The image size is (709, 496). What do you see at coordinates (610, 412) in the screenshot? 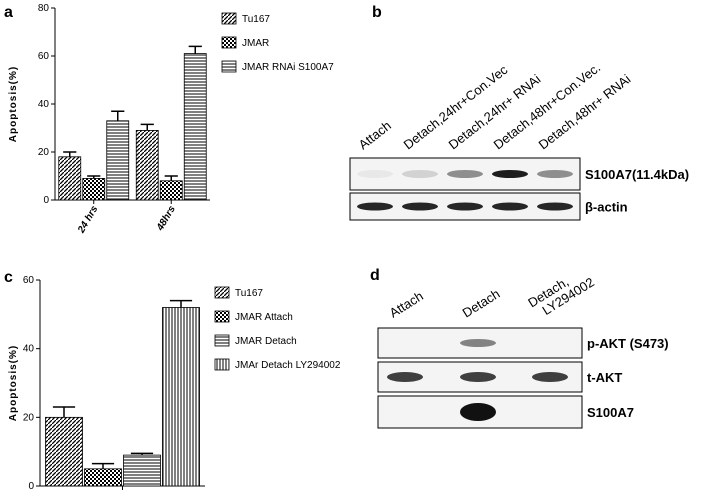
I see `row-label: S100A7` at bounding box center [610, 412].